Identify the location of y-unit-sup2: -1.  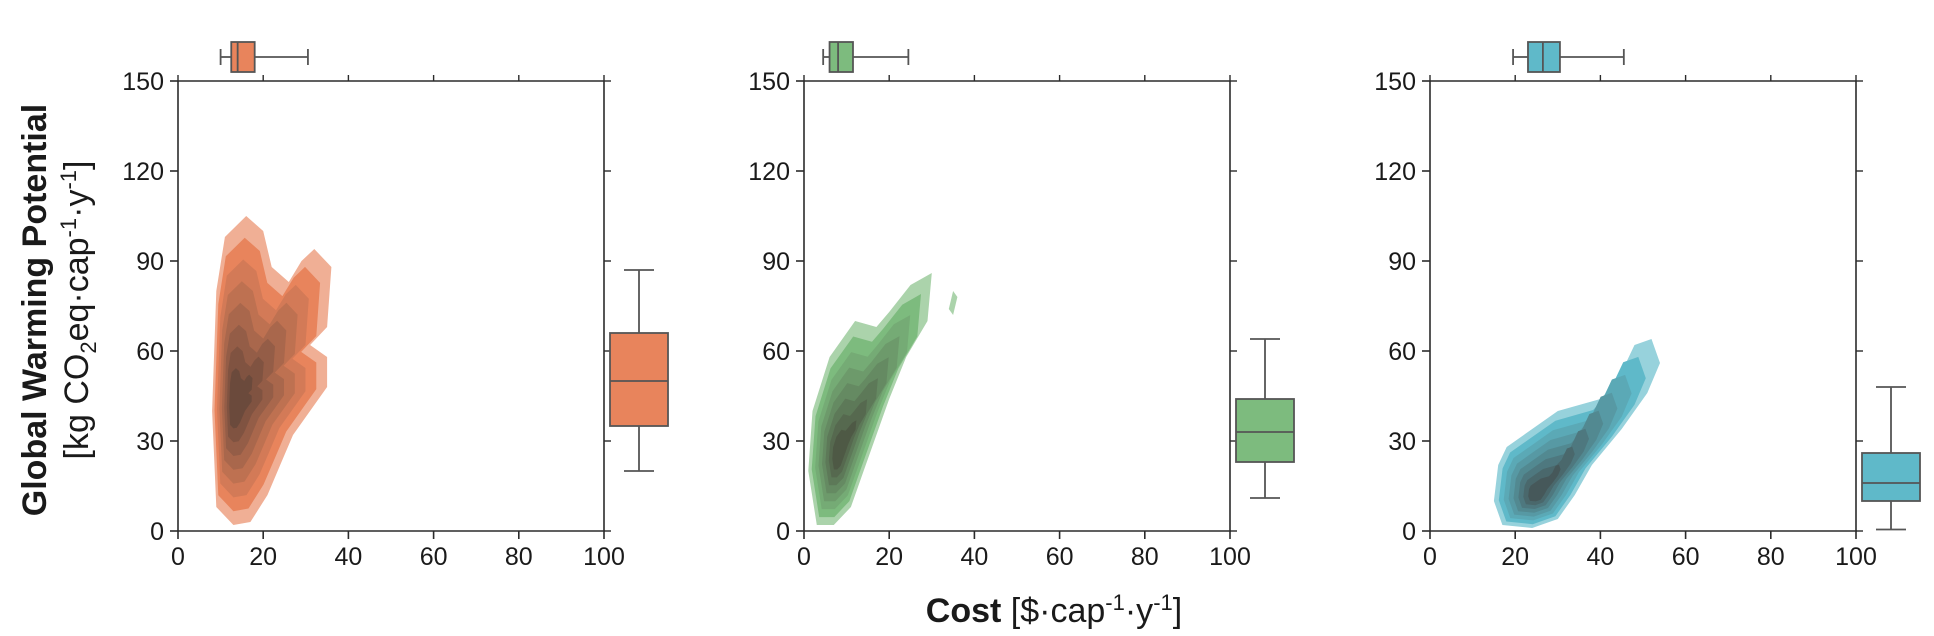
(68, 180).